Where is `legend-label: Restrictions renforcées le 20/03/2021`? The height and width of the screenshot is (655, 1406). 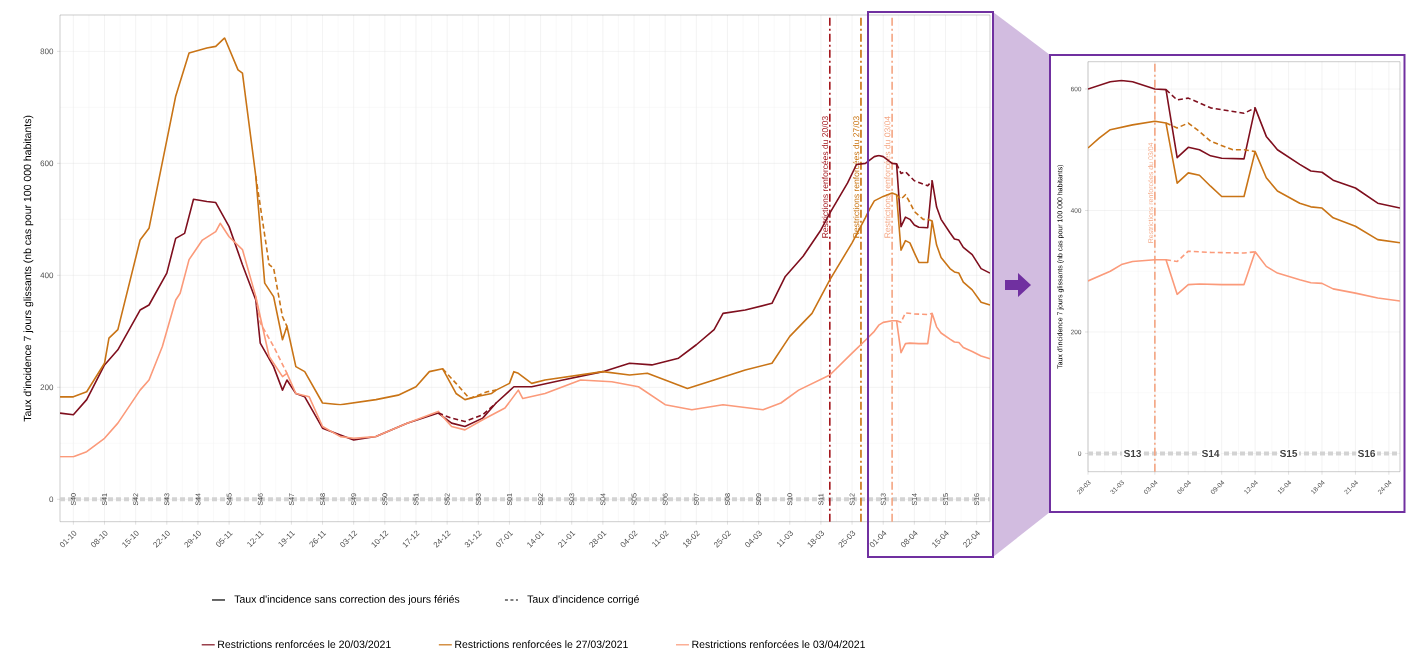 legend-label: Restrictions renforcées le 20/03/2021 is located at coordinates (304, 644).